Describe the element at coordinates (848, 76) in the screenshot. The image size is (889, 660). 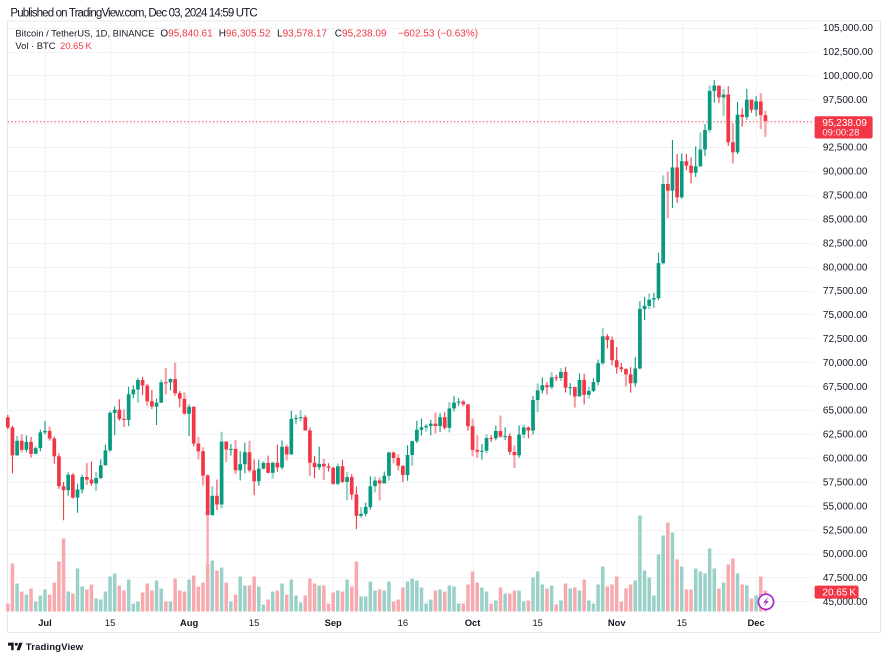
I see `svg-text: 100,000.00` at that location.